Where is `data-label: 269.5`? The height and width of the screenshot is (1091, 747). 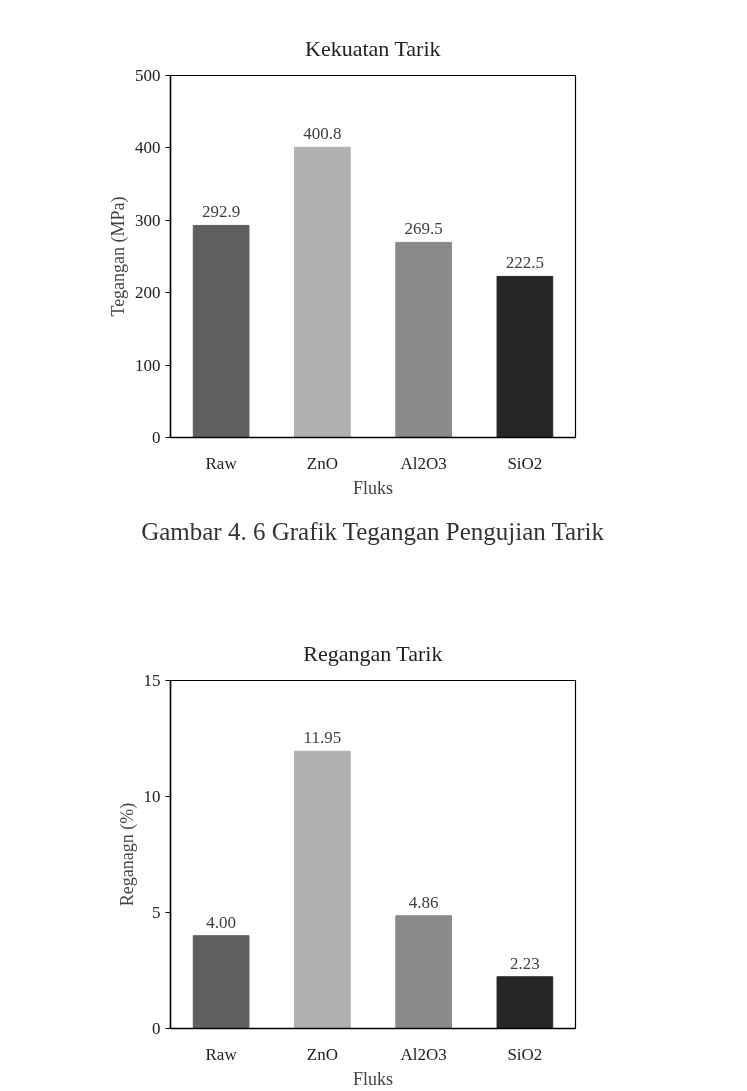 data-label: 269.5 is located at coordinates (423, 229).